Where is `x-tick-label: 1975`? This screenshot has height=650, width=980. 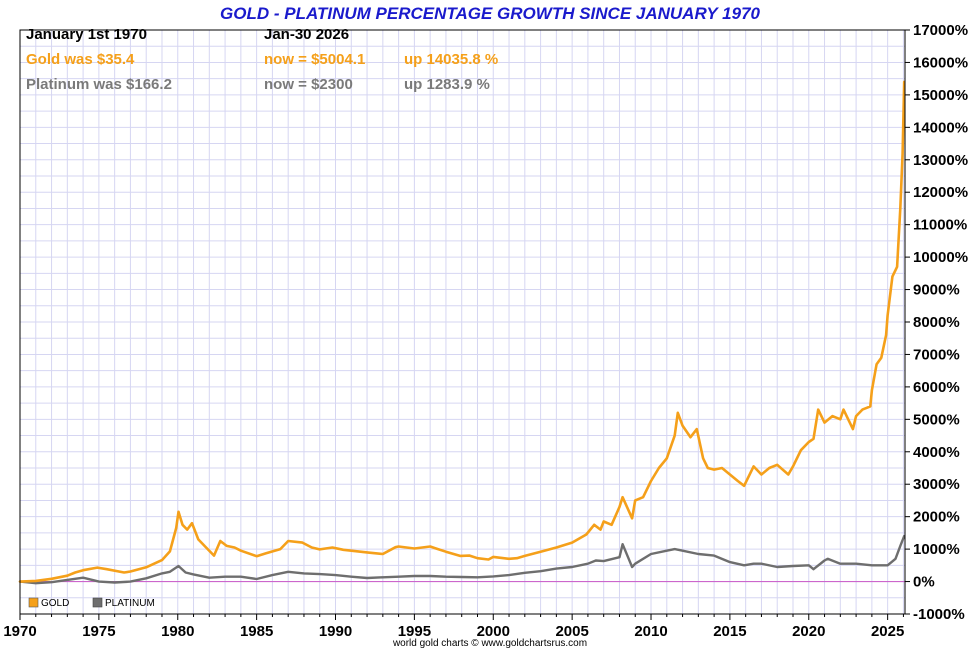
x-tick-label: 1975 is located at coordinates (98, 631).